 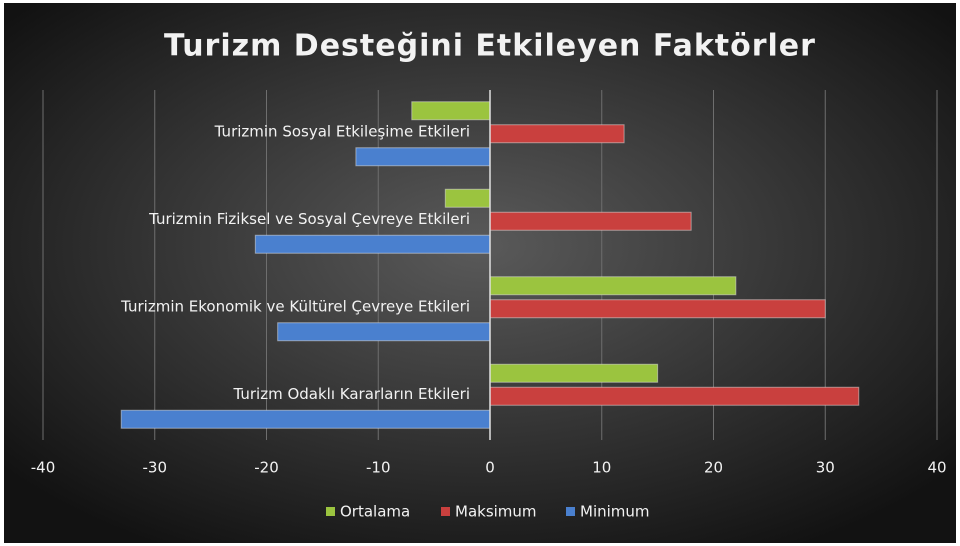 I want to click on x-tick-label: 30, so click(x=825, y=468).